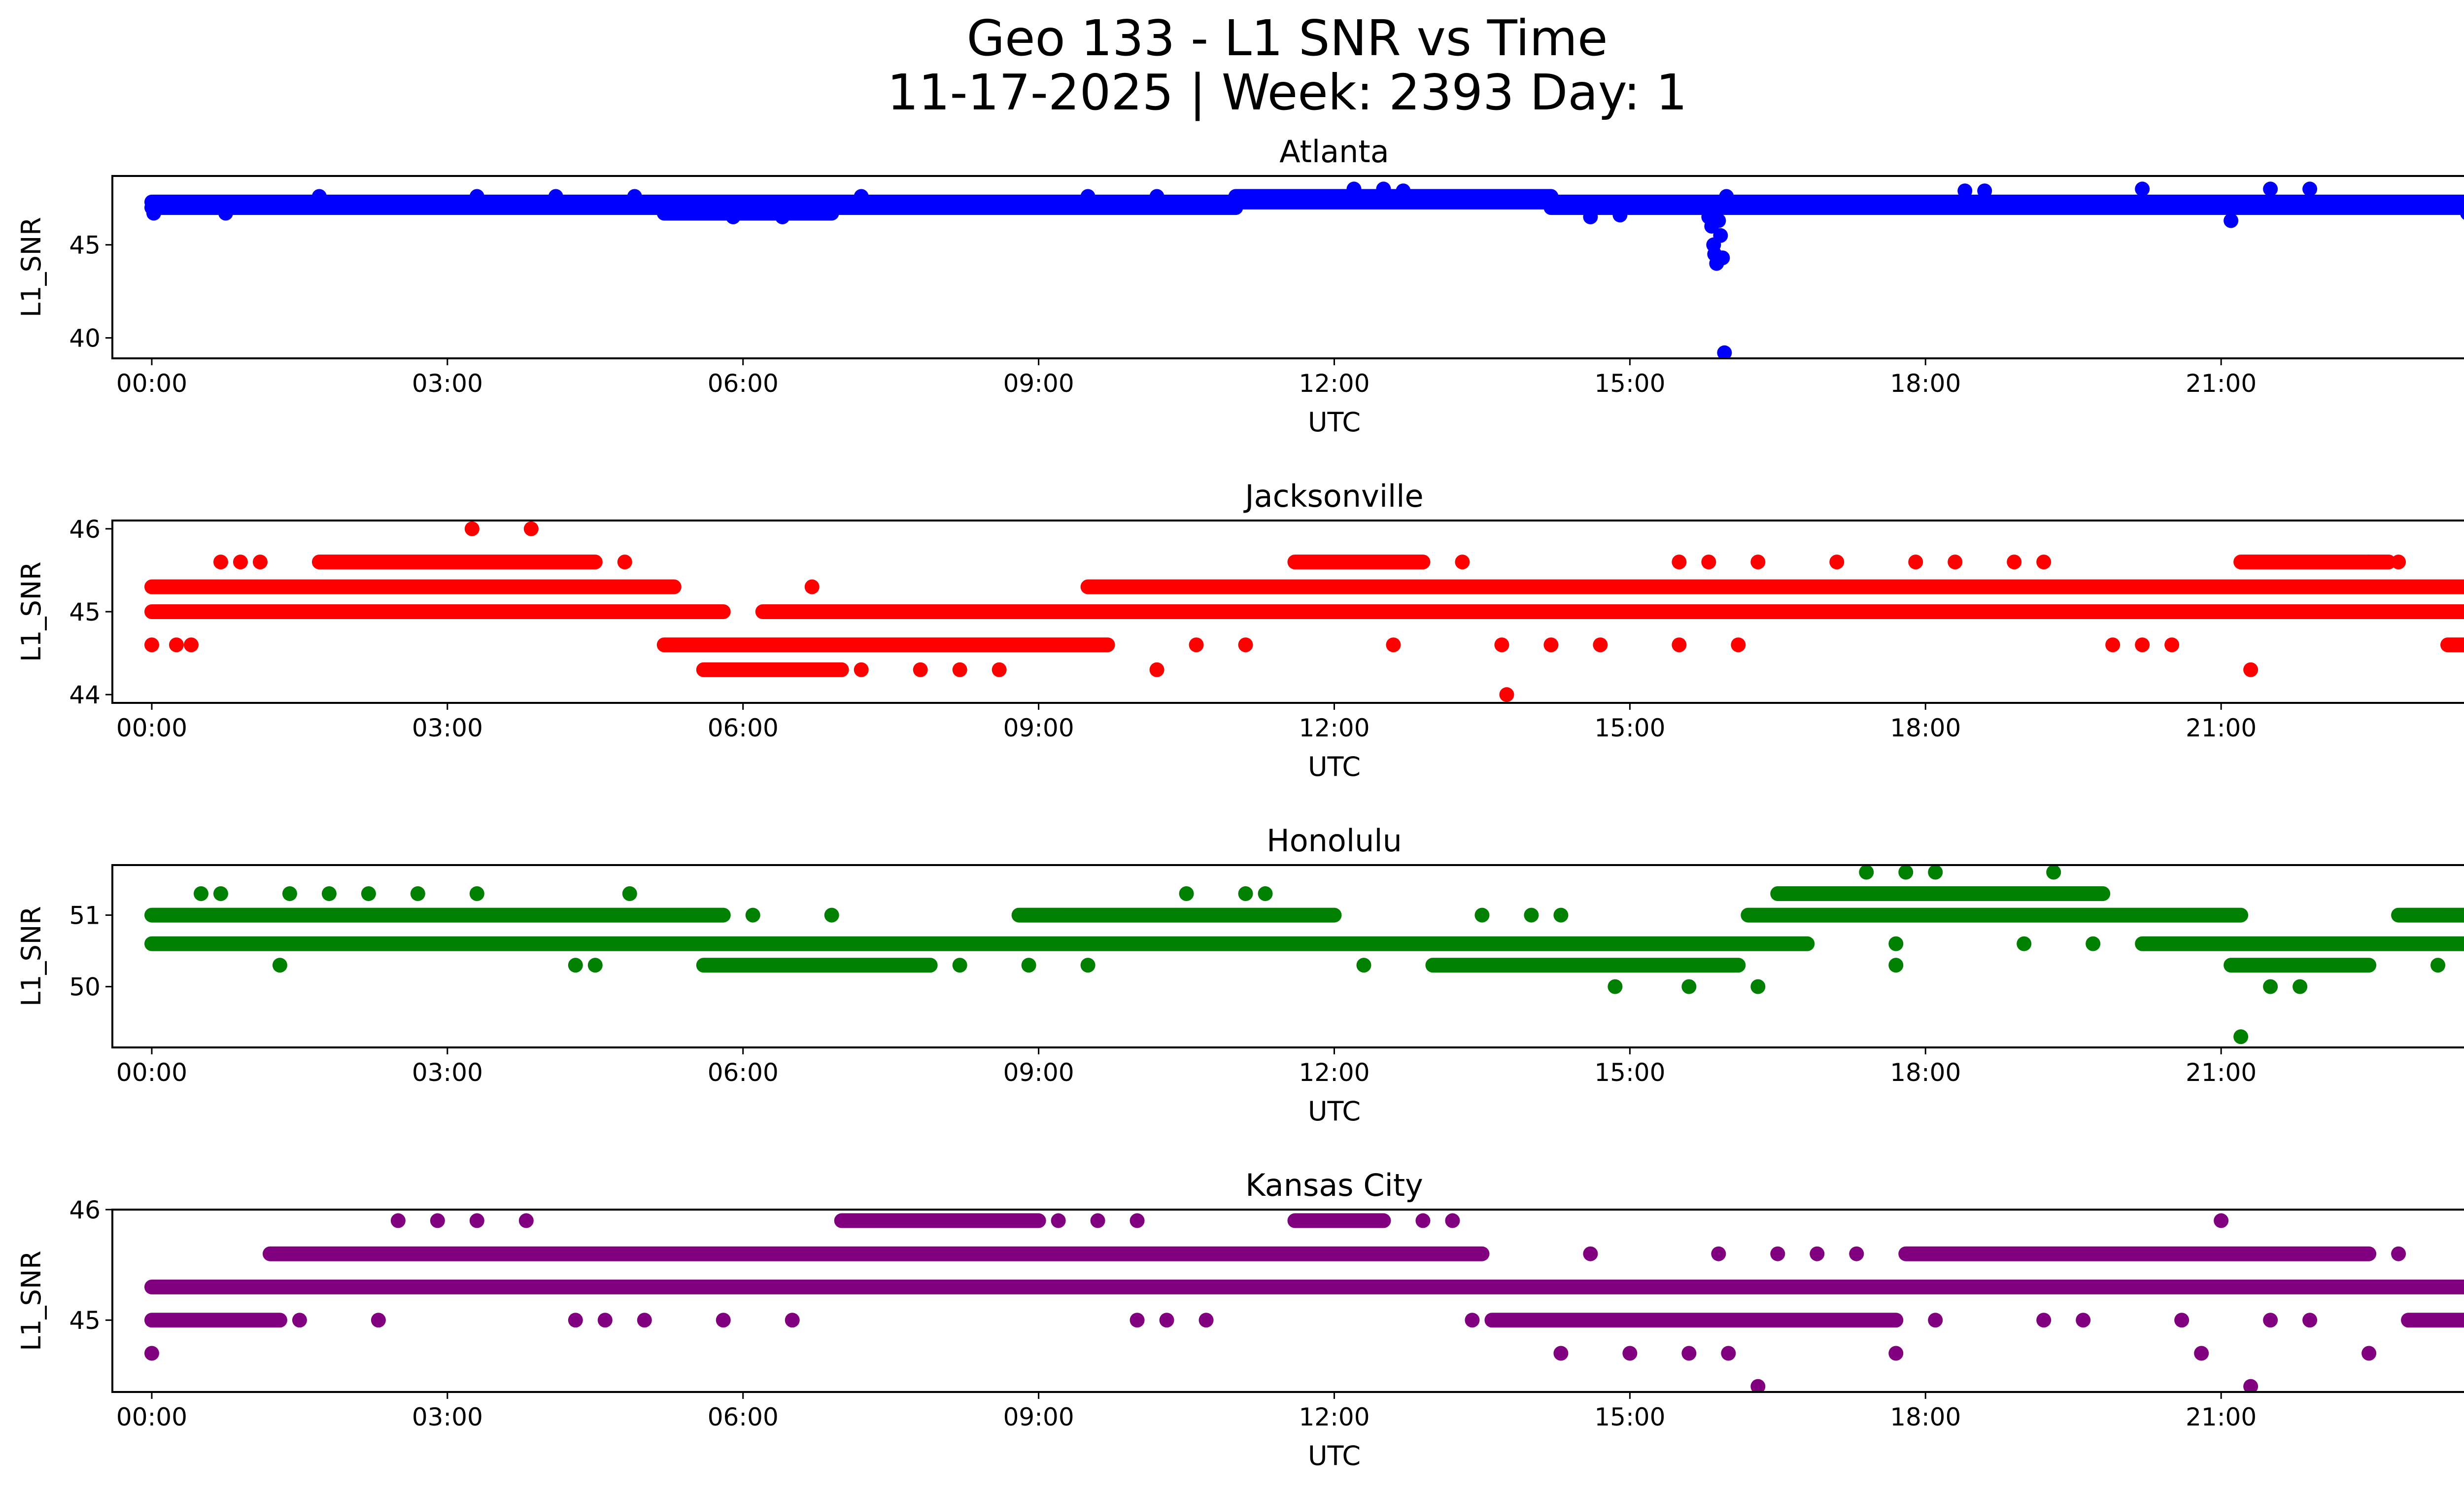 This screenshot has width=2464, height=1495. Describe the element at coordinates (1334, 1185) in the screenshot. I see `subplot-title: Kansas City` at that location.